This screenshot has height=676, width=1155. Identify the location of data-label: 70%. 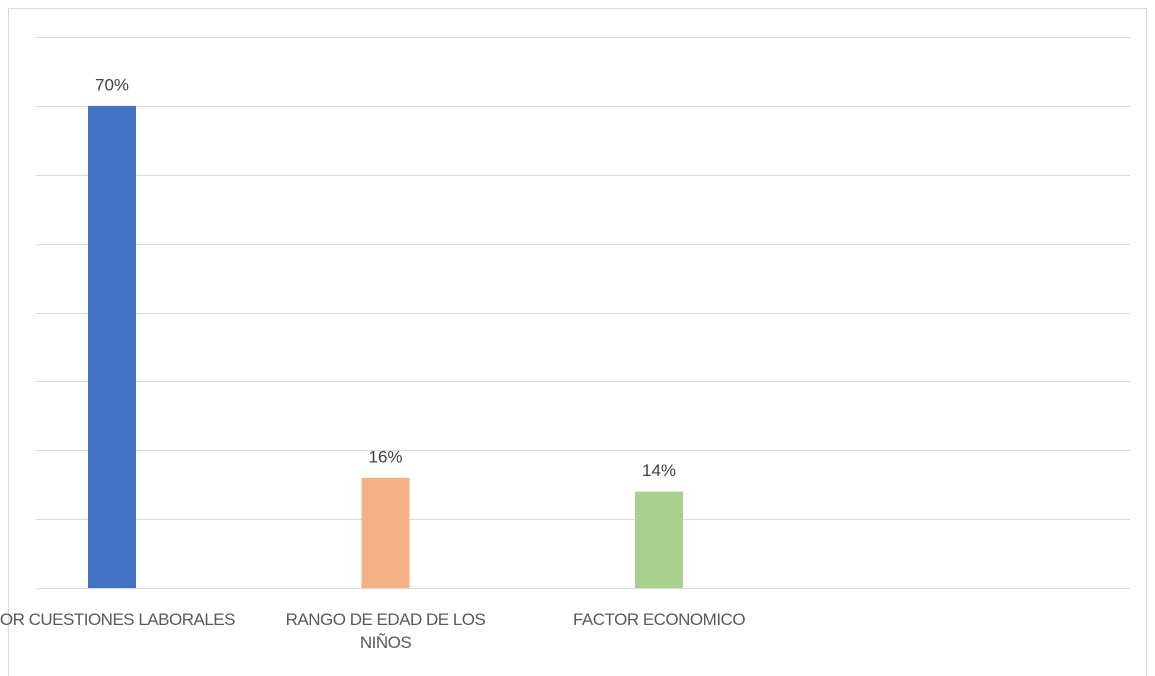
(112, 84).